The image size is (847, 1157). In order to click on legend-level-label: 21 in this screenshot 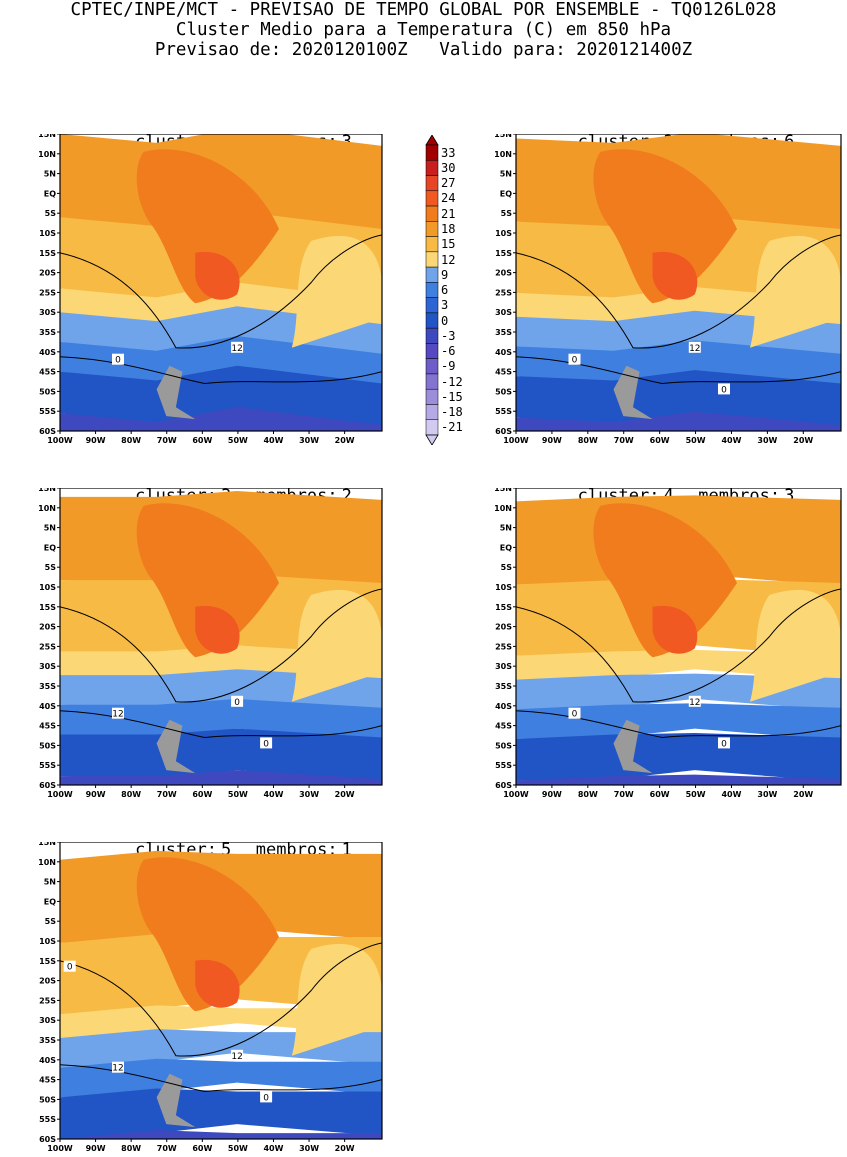, I will do `click(448, 213)`.